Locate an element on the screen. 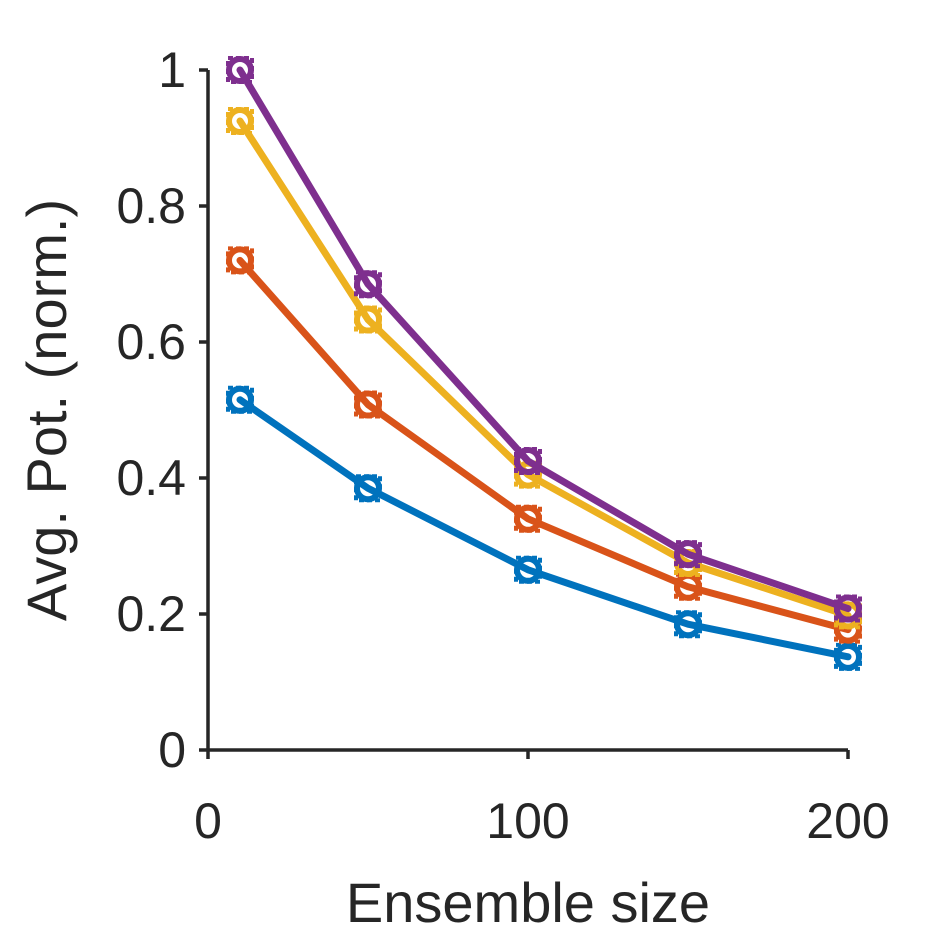 The width and height of the screenshot is (938, 943). y-tick-label: 0.4 is located at coordinates (151, 478).